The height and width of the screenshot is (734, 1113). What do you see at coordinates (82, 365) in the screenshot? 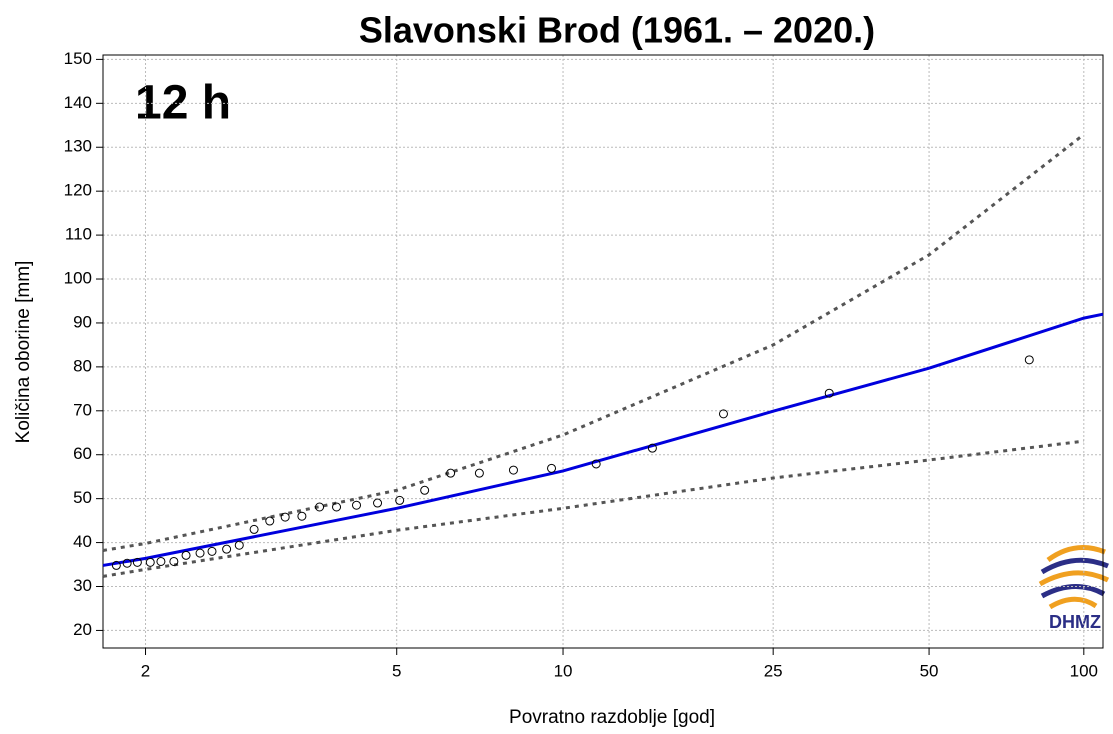
I see `y-tick-label: 80` at bounding box center [82, 365].